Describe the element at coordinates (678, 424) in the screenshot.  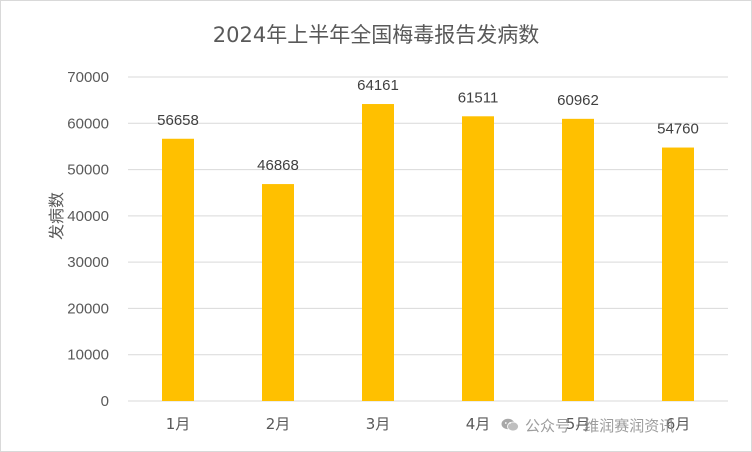
I see `x-tick-label: 6月` at that location.